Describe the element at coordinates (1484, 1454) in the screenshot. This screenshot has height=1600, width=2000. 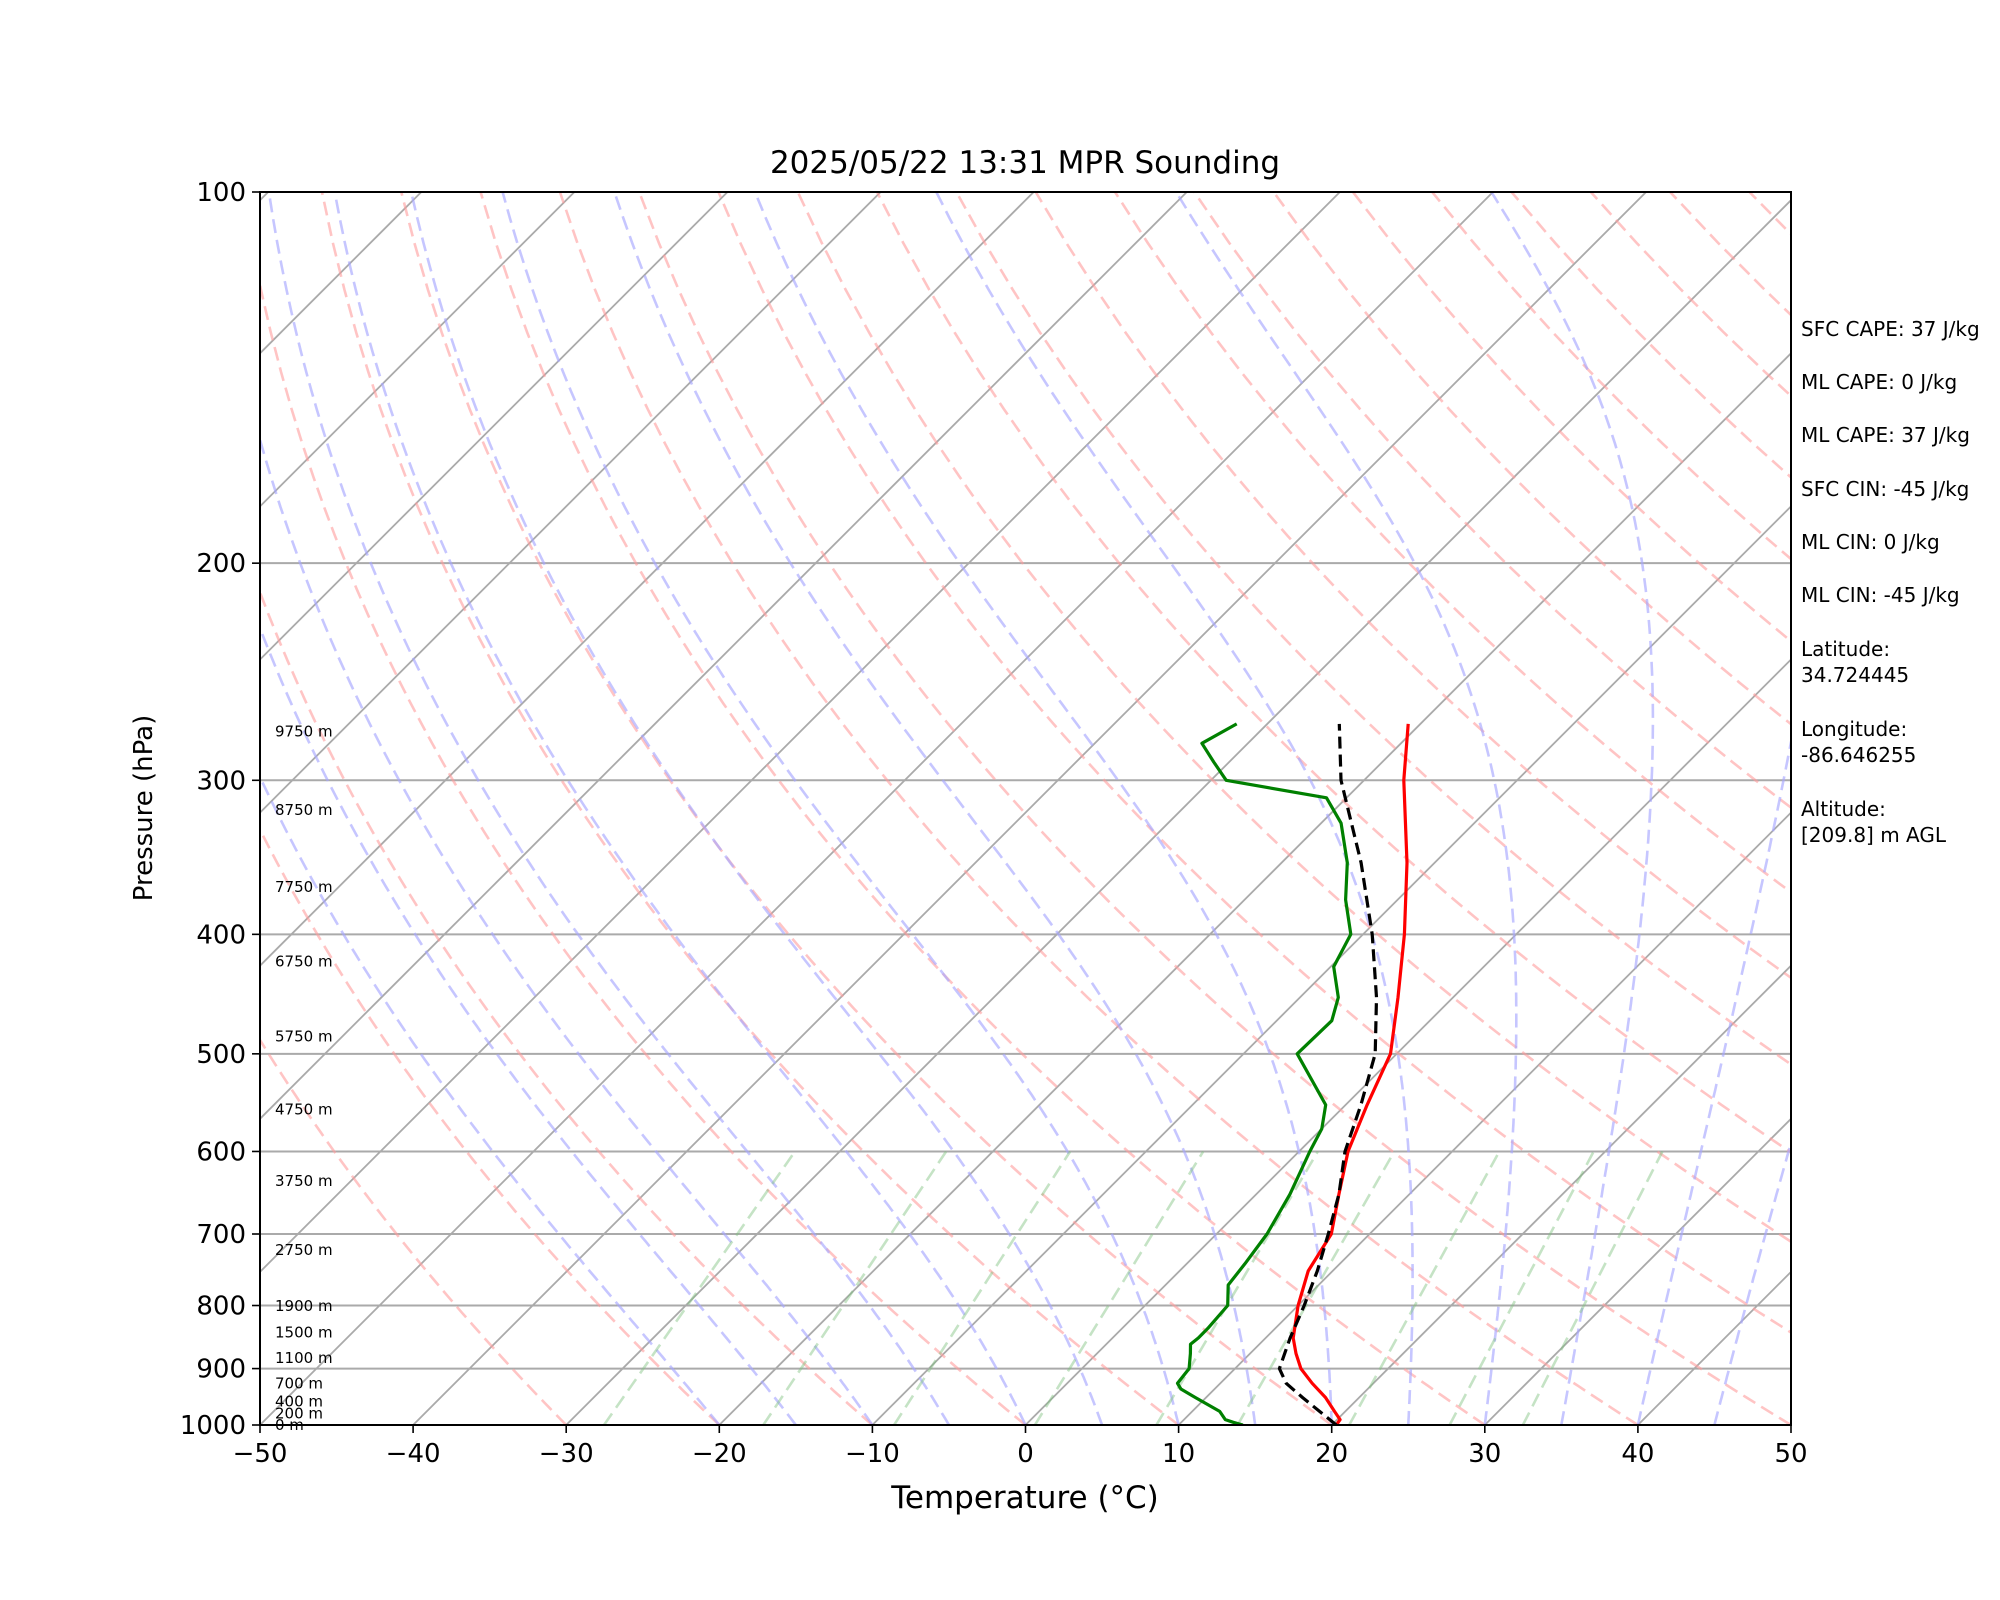
I see `x-tick-label: 30` at that location.